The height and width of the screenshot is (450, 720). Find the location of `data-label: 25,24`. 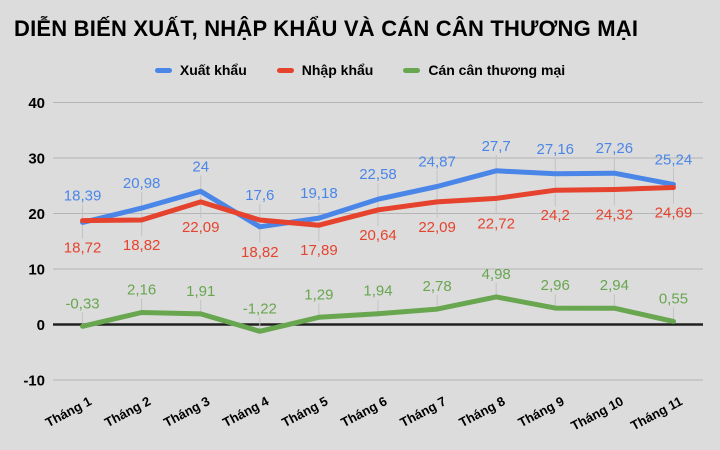

data-label: 25,24 is located at coordinates (674, 159).